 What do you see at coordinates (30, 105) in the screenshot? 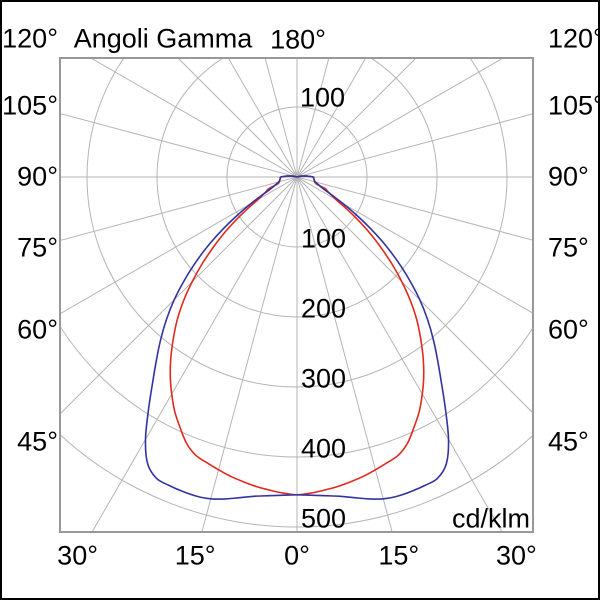
I see `side-angle-label-left-105: 105°` at bounding box center [30, 105].